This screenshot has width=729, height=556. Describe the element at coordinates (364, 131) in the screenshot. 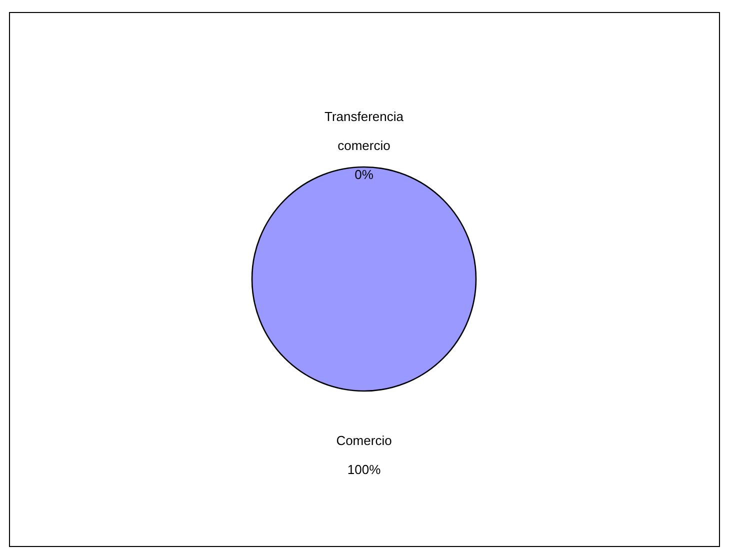

I see `category-label: Transferencia comercio` at that location.